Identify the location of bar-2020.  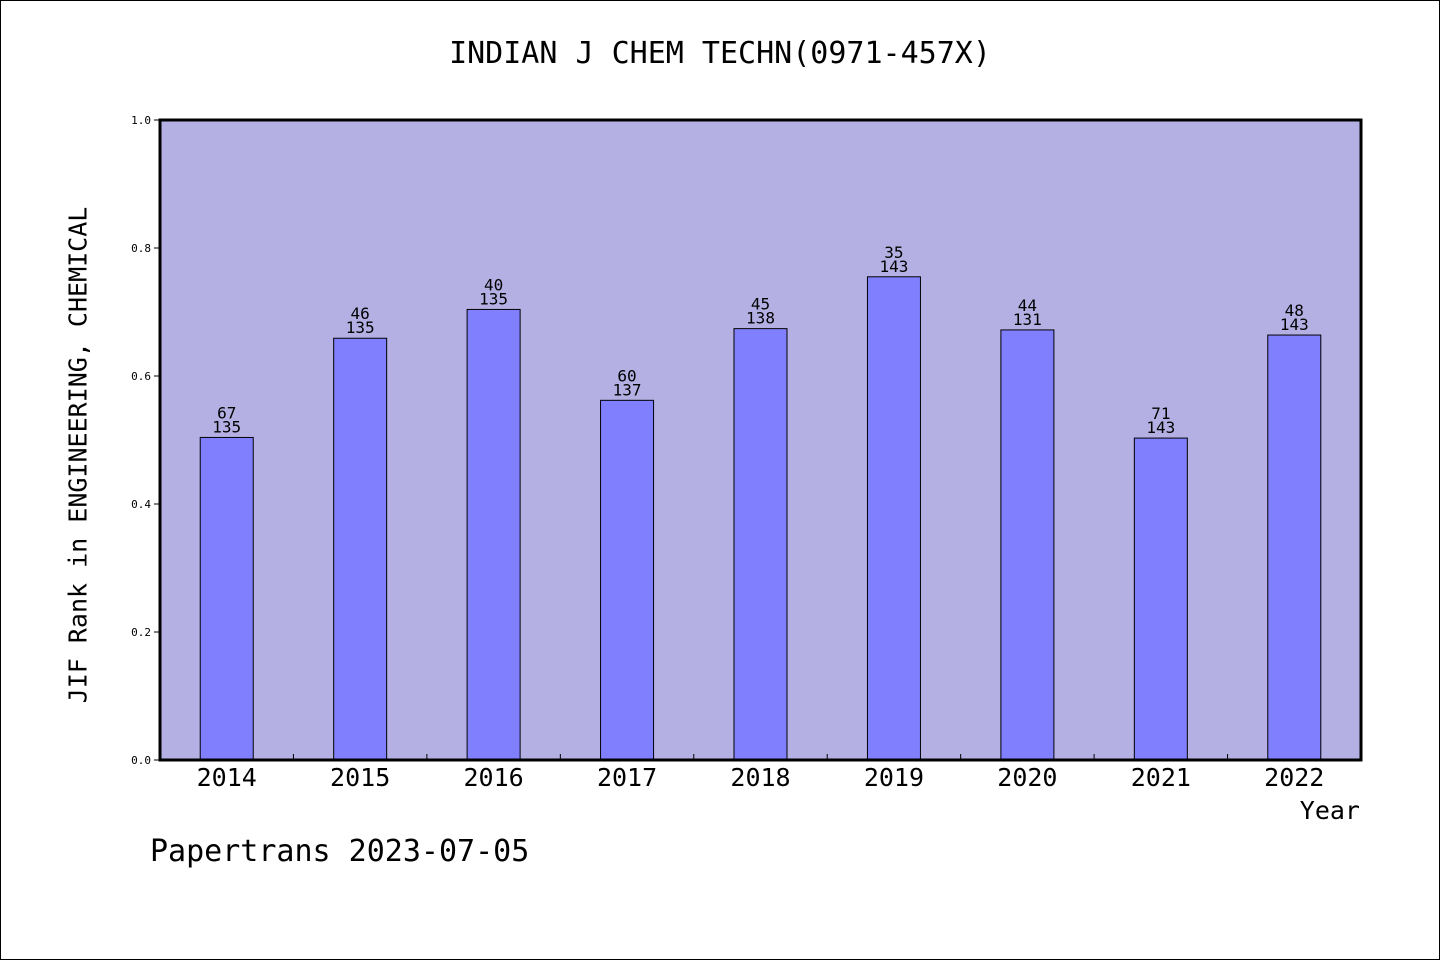
(1027, 545).